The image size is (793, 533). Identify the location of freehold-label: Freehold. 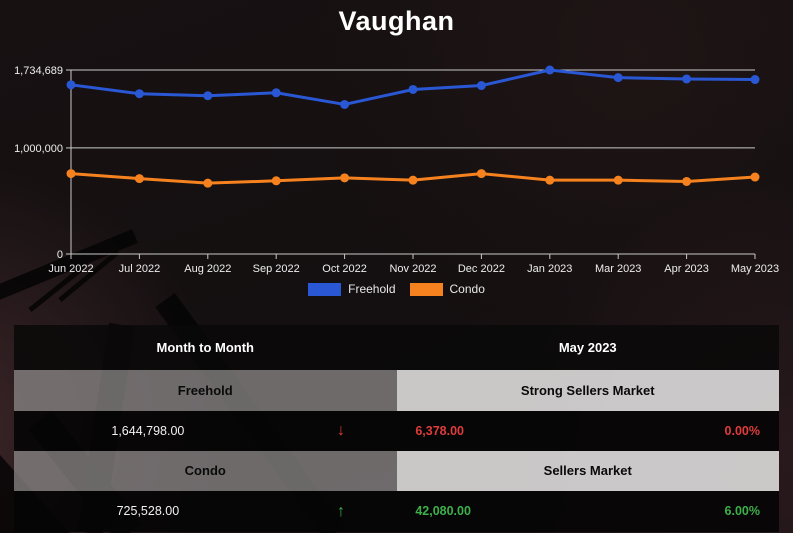
(205, 390).